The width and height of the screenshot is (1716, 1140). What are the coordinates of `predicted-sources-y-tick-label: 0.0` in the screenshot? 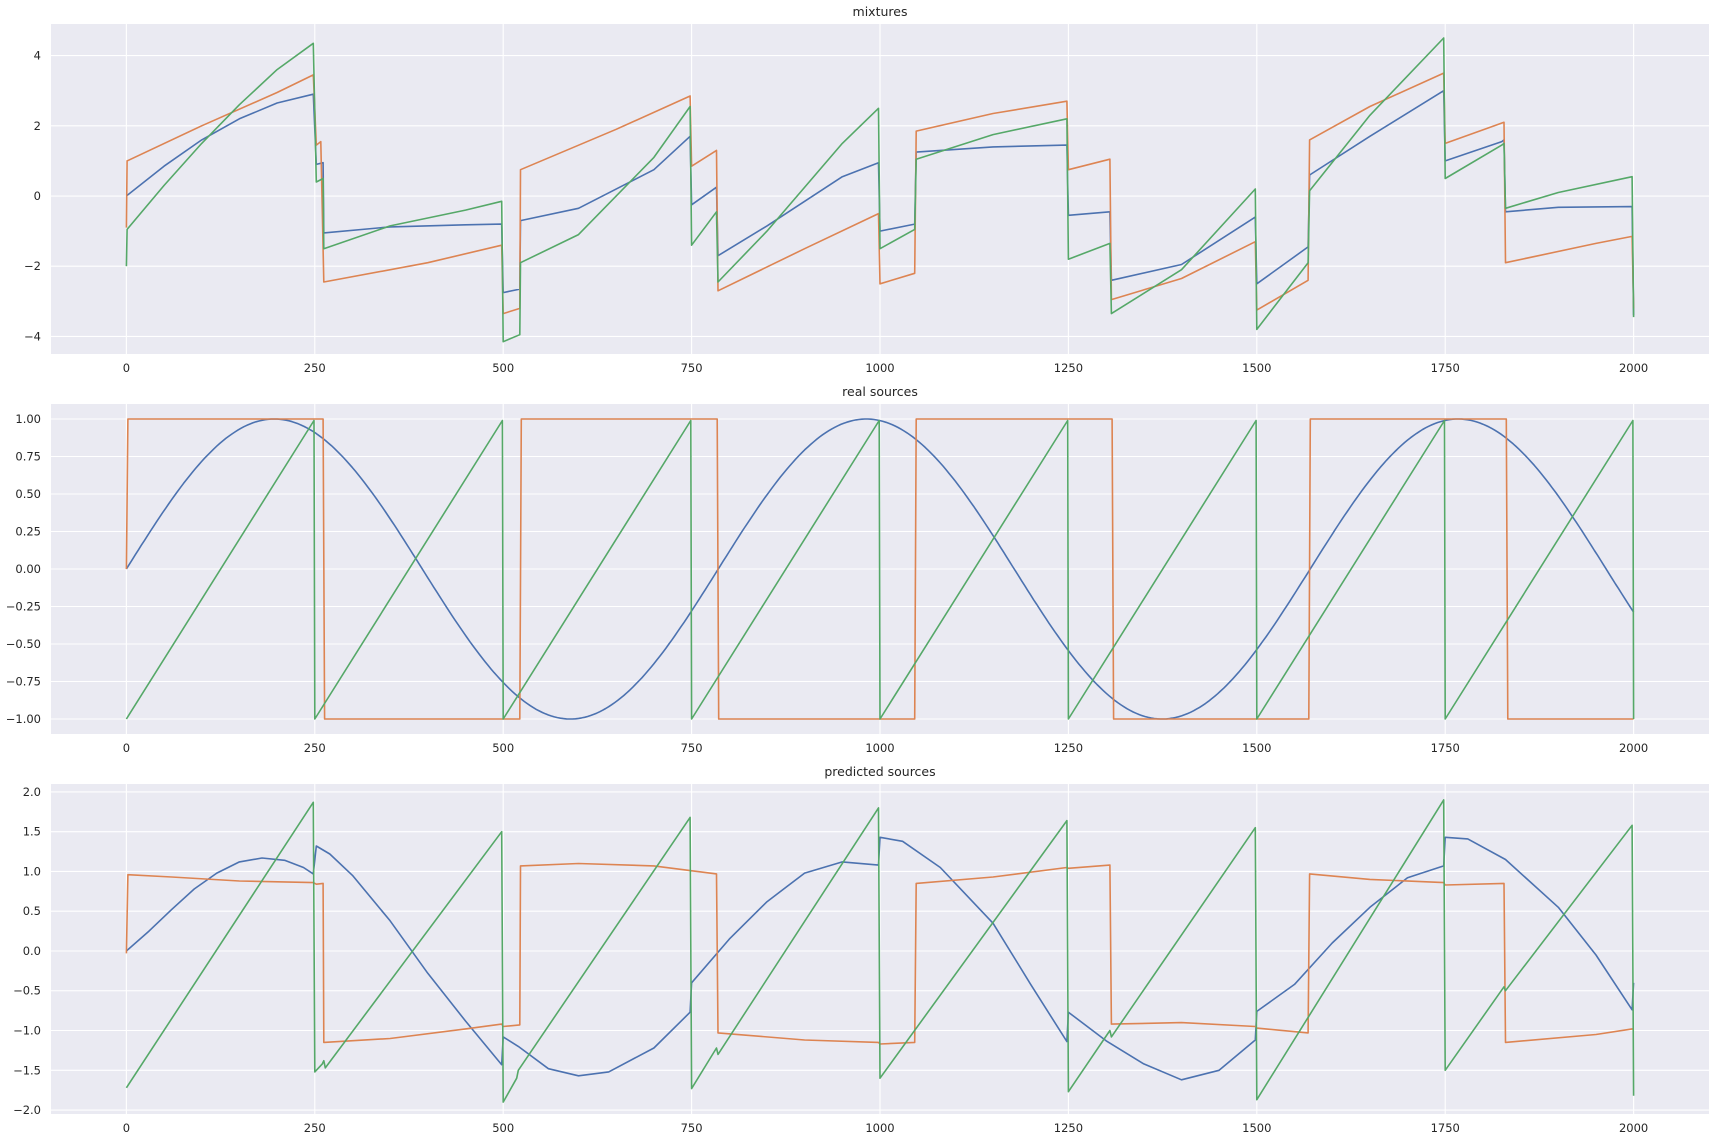 It's located at (32, 951).